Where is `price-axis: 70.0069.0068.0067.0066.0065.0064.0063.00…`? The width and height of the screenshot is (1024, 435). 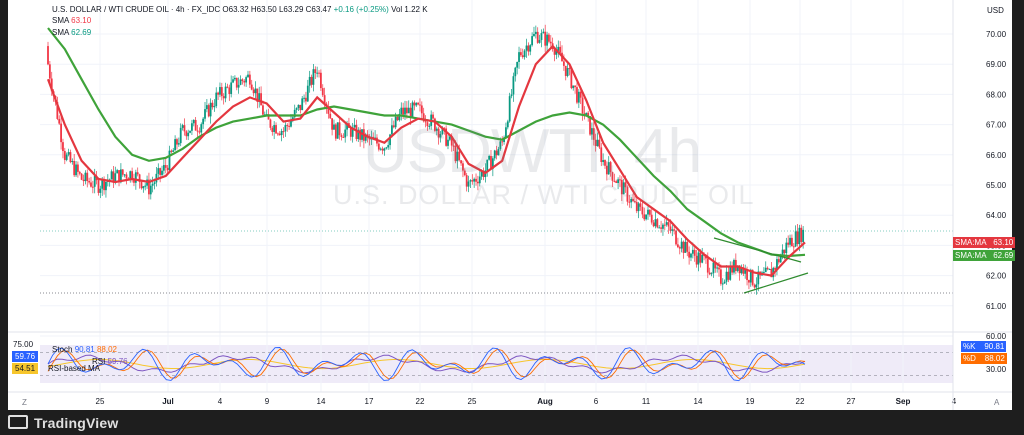
price-axis: 70.0069.0068.0067.0066.0065.0064.0063.00… is located at coordinates (996, 185).